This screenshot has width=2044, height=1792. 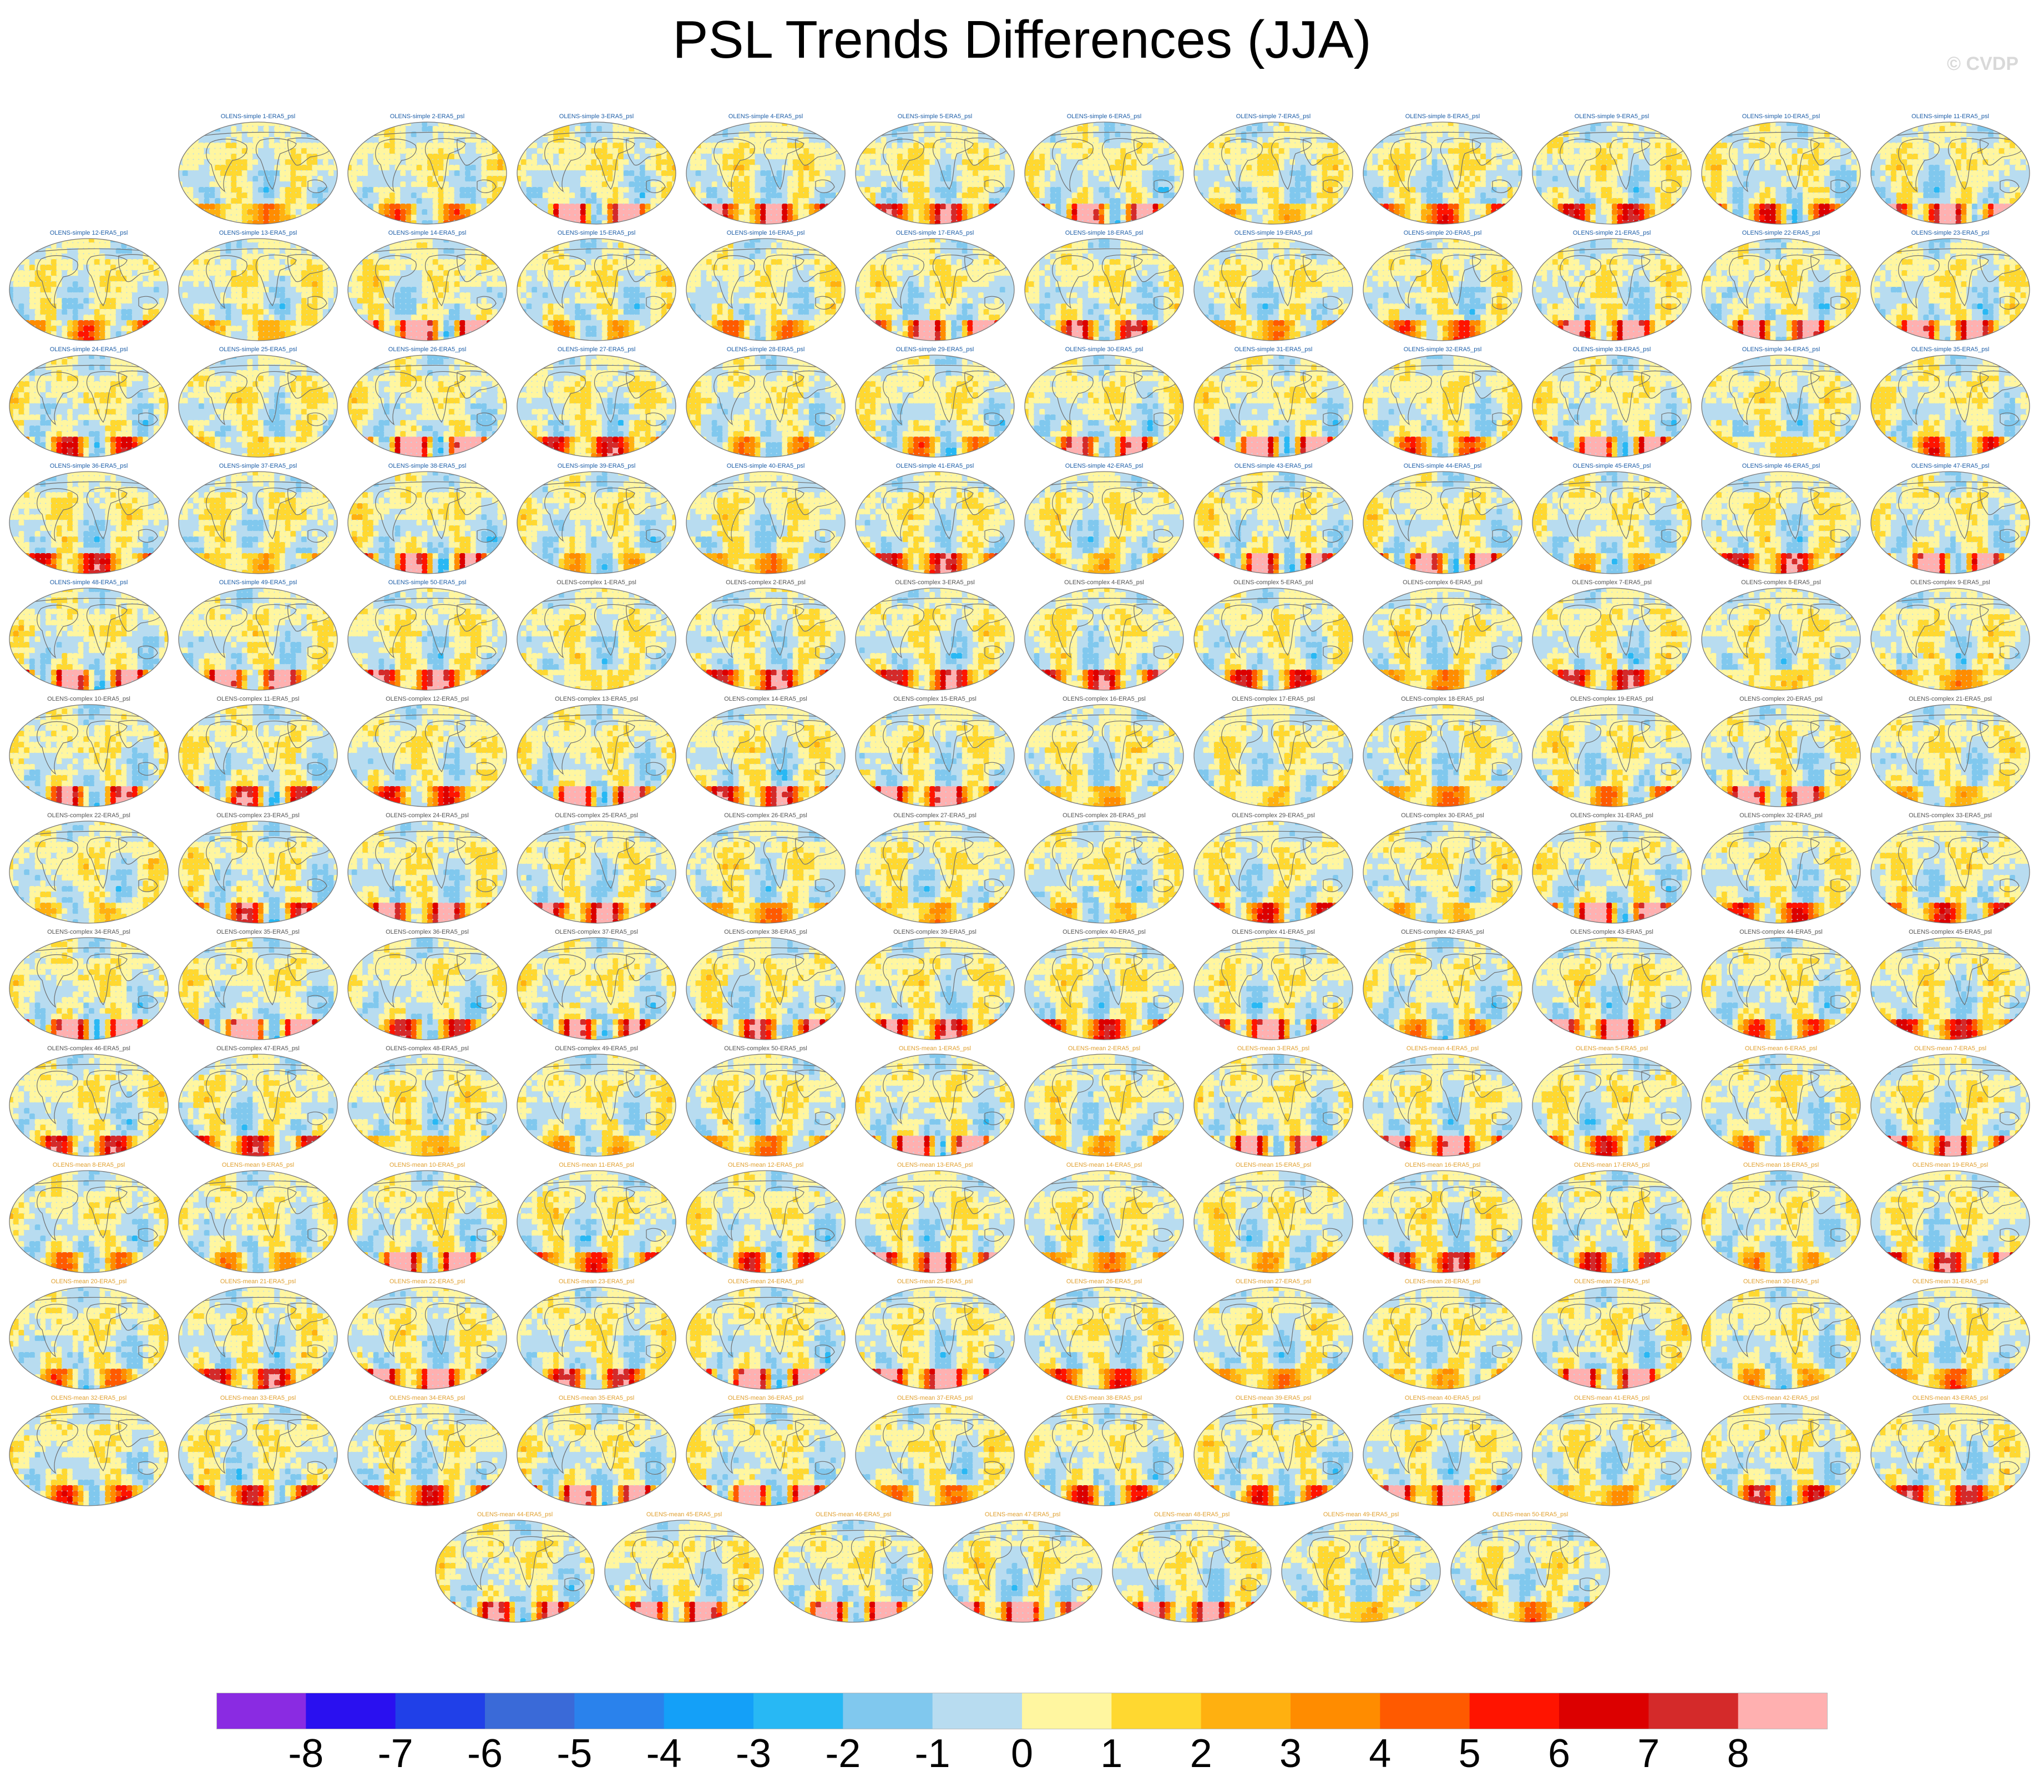 What do you see at coordinates (935, 754) in the screenshot?
I see `map-panel: OLENS-complex 15-ERA5_psl` at bounding box center [935, 754].